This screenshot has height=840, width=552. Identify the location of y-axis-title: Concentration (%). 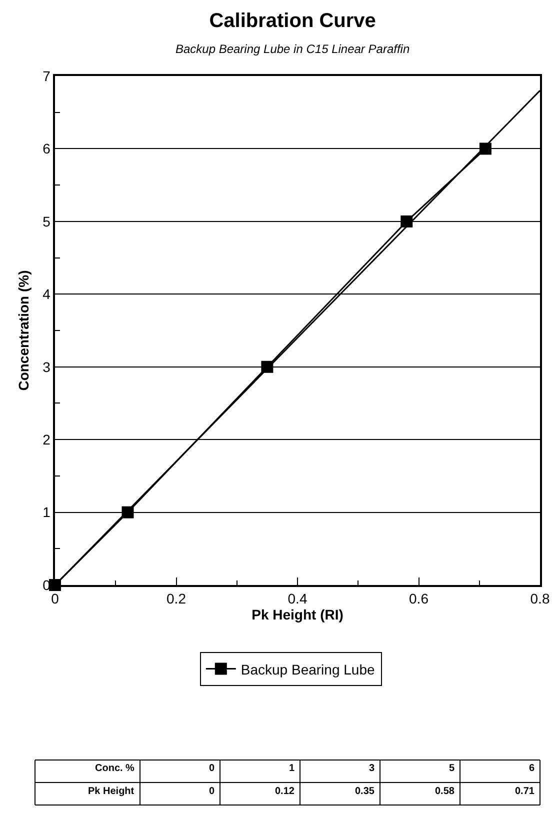
(24, 330).